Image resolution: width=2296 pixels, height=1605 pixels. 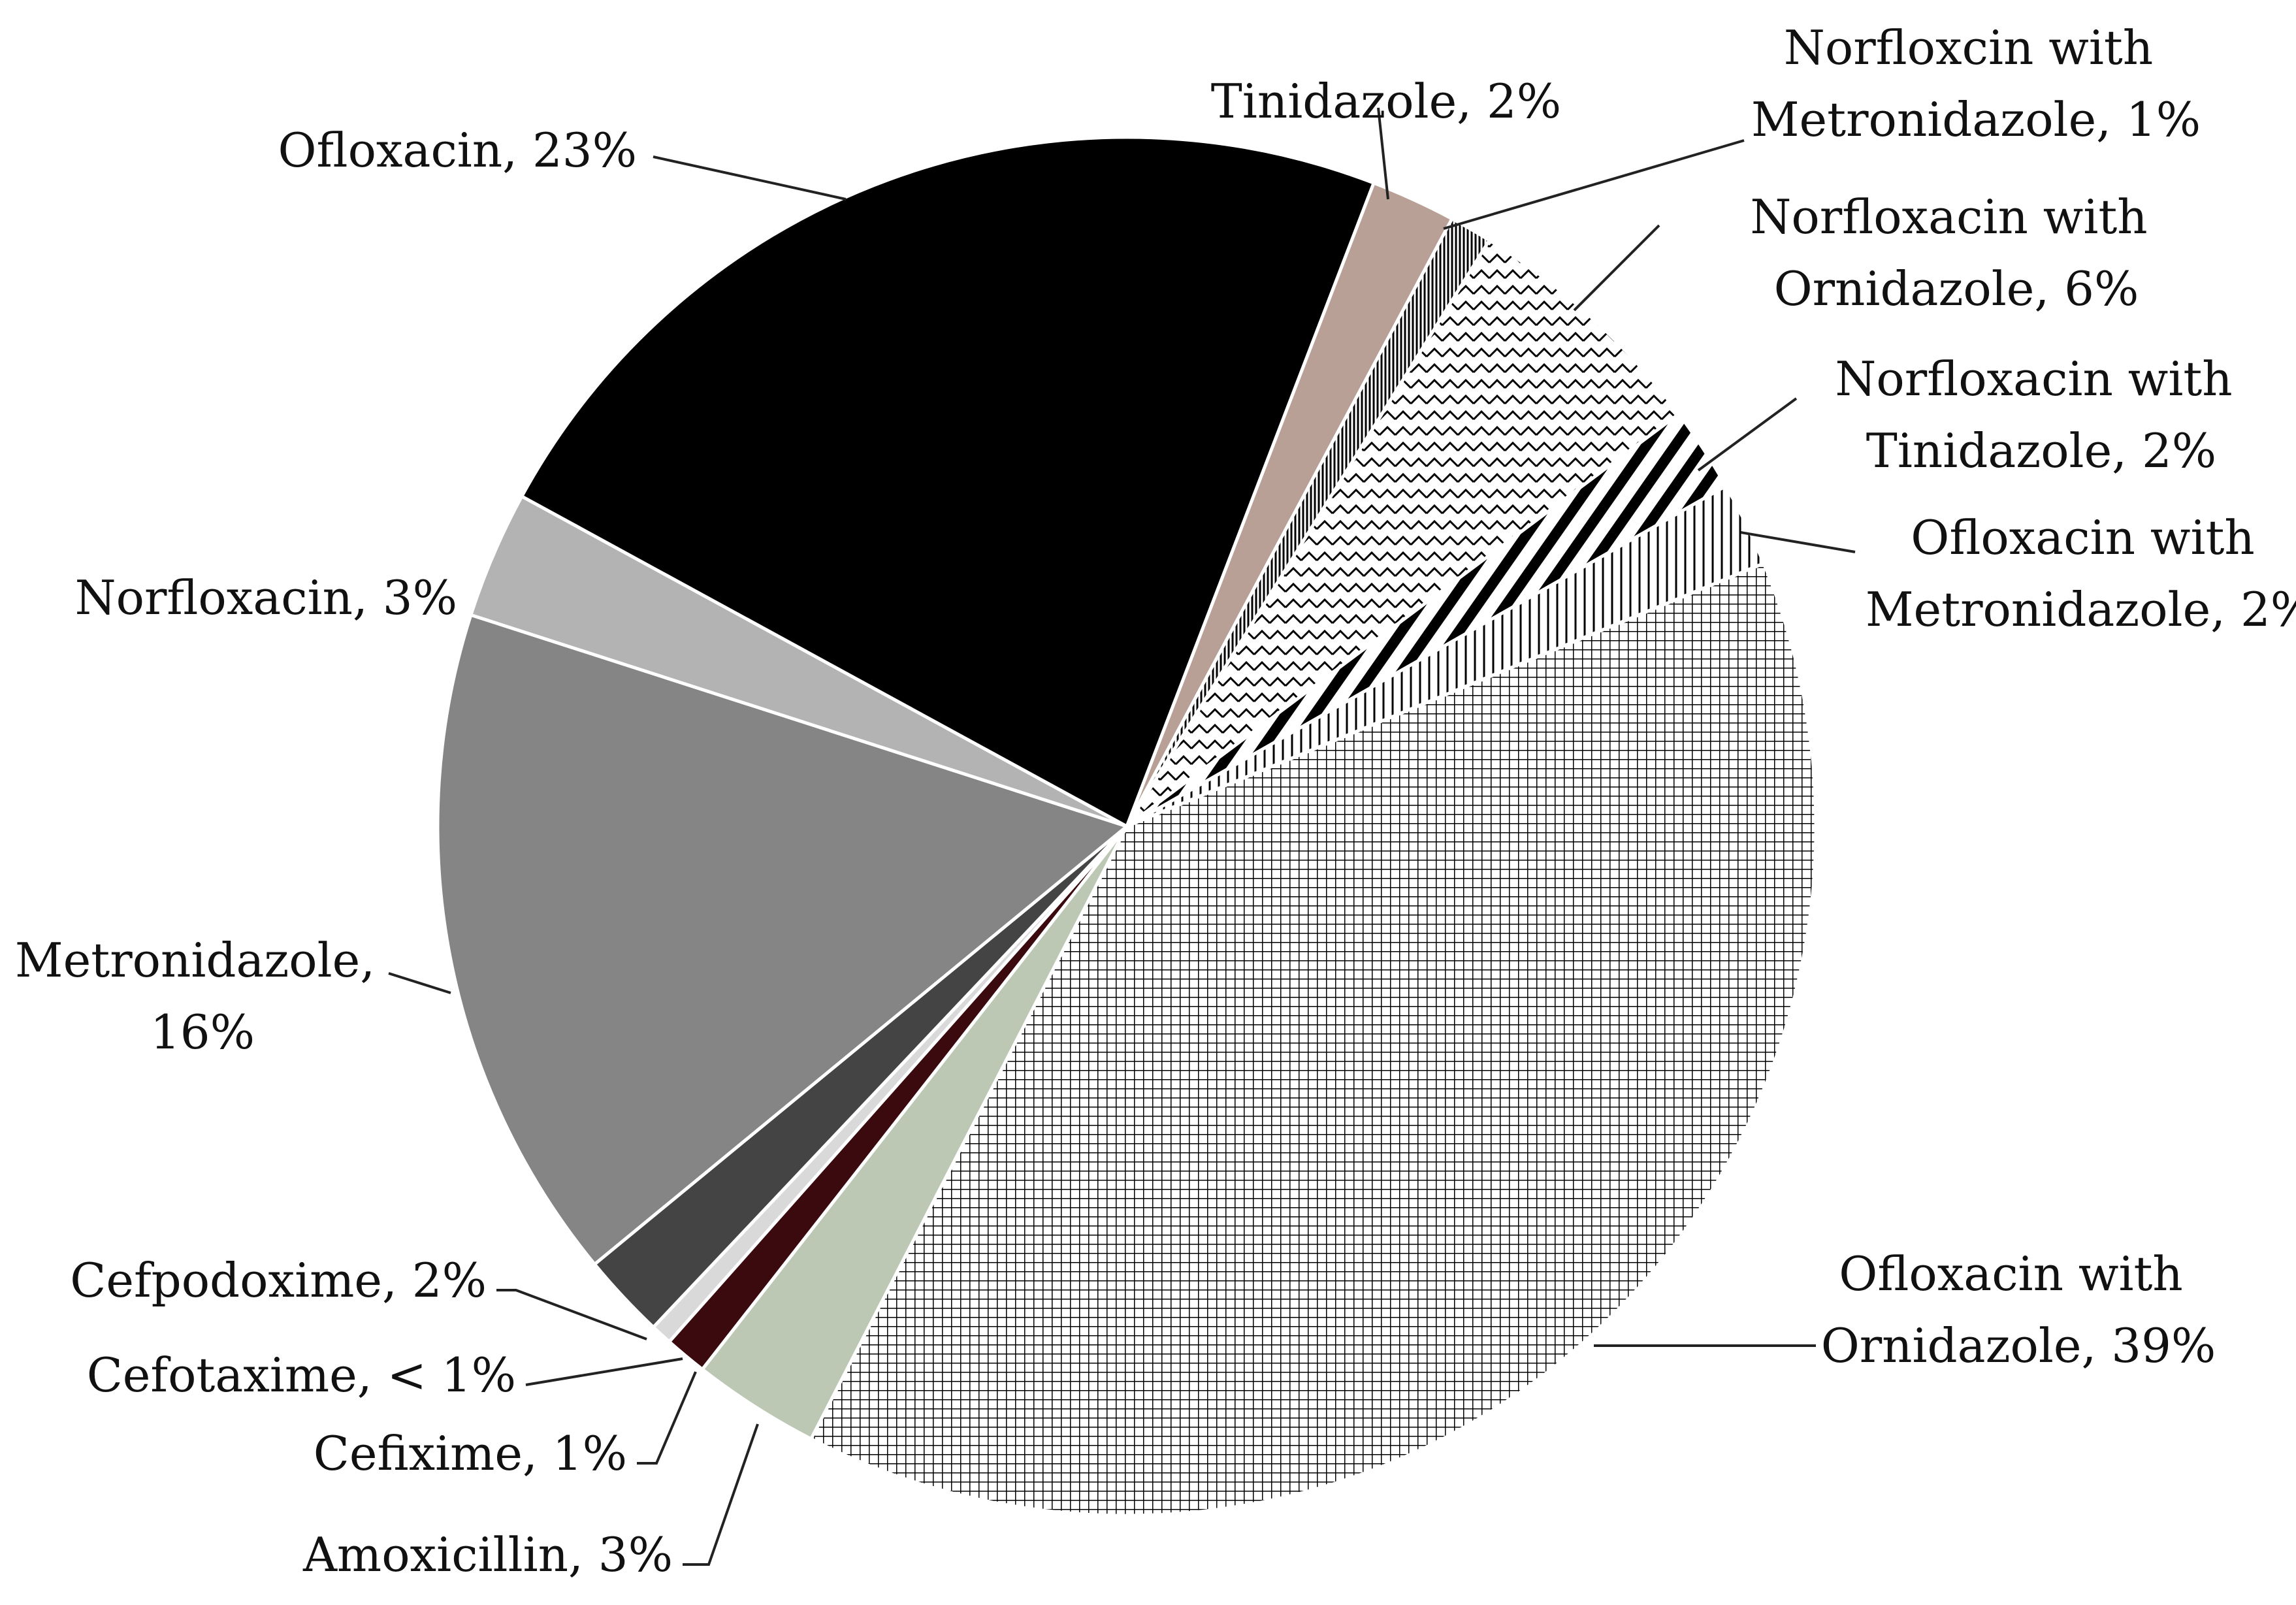 What do you see at coordinates (1956, 252) in the screenshot?
I see `label-norfloxacin-ornidazole: Norfloxacin with Ornidazole, 6%` at bounding box center [1956, 252].